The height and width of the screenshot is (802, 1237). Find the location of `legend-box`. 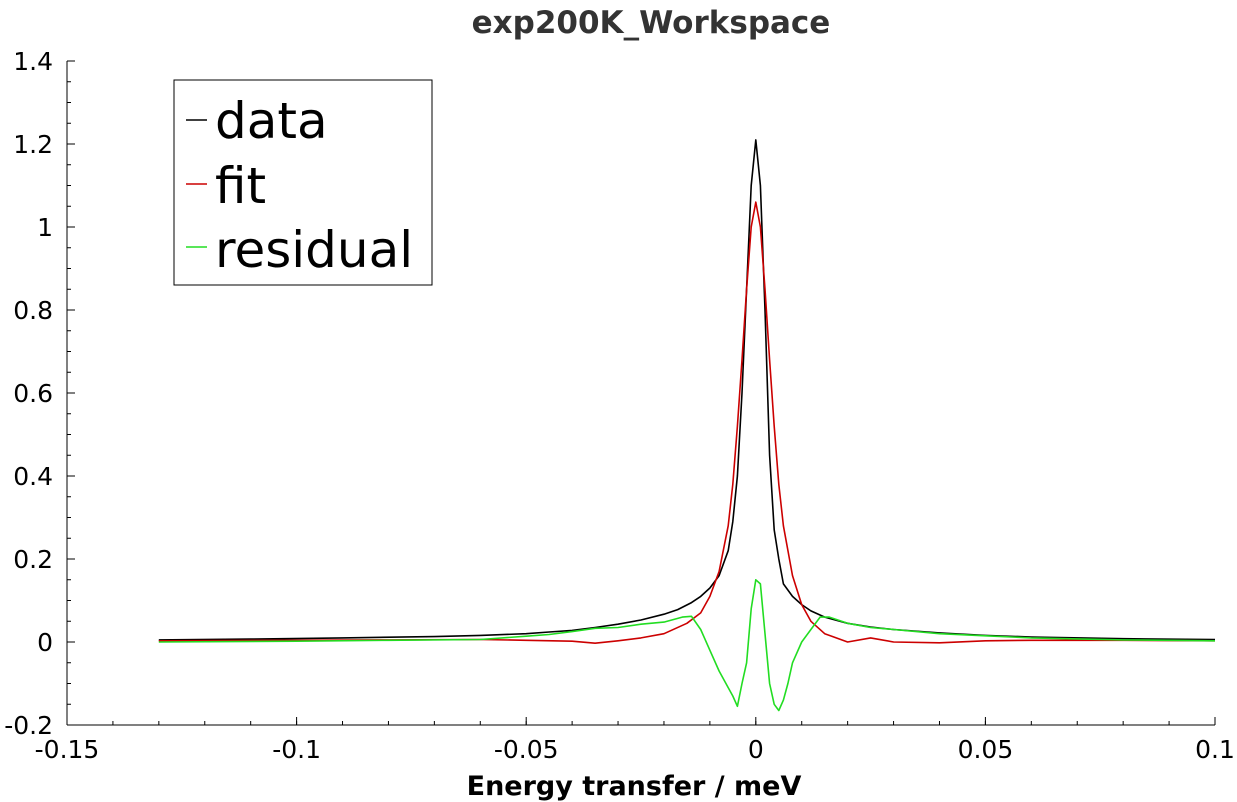

legend-box is located at coordinates (303, 182).